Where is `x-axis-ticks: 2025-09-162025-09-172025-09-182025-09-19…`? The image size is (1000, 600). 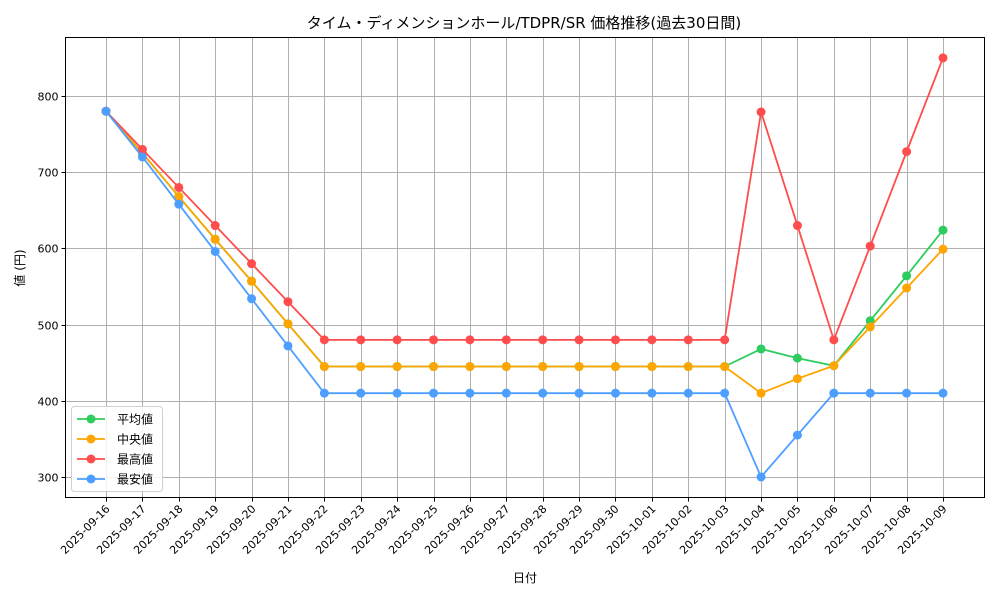 x-axis-ticks: 2025-09-162025-09-172025-09-182025-09-19… is located at coordinates (504, 527).